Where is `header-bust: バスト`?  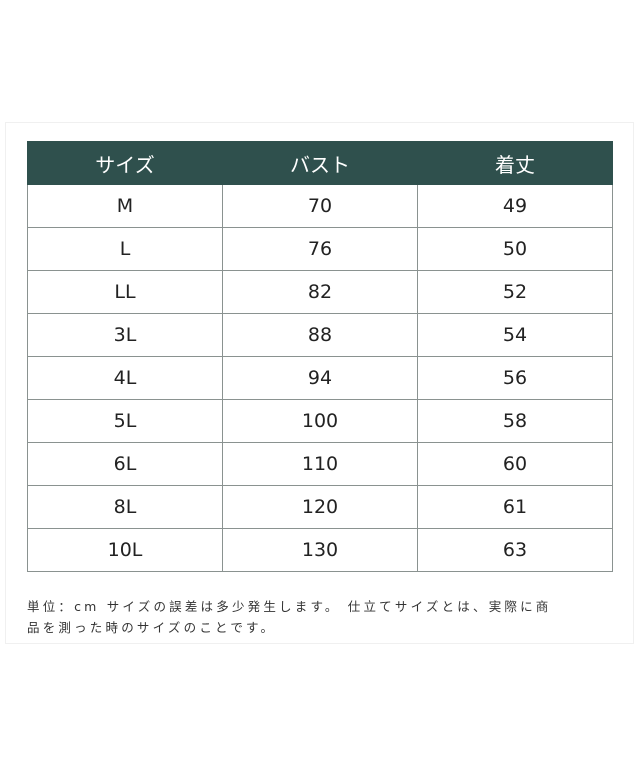
header-bust: バスト is located at coordinates (320, 163).